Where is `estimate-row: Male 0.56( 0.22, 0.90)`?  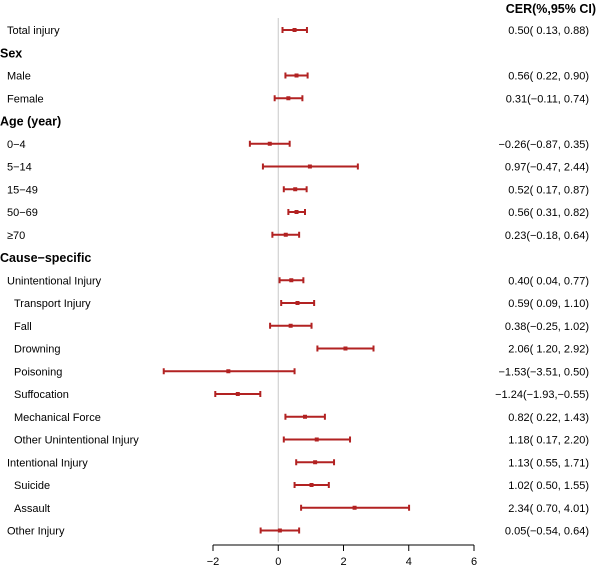 estimate-row: Male 0.56( 0.22, 0.90) is located at coordinates (298, 77).